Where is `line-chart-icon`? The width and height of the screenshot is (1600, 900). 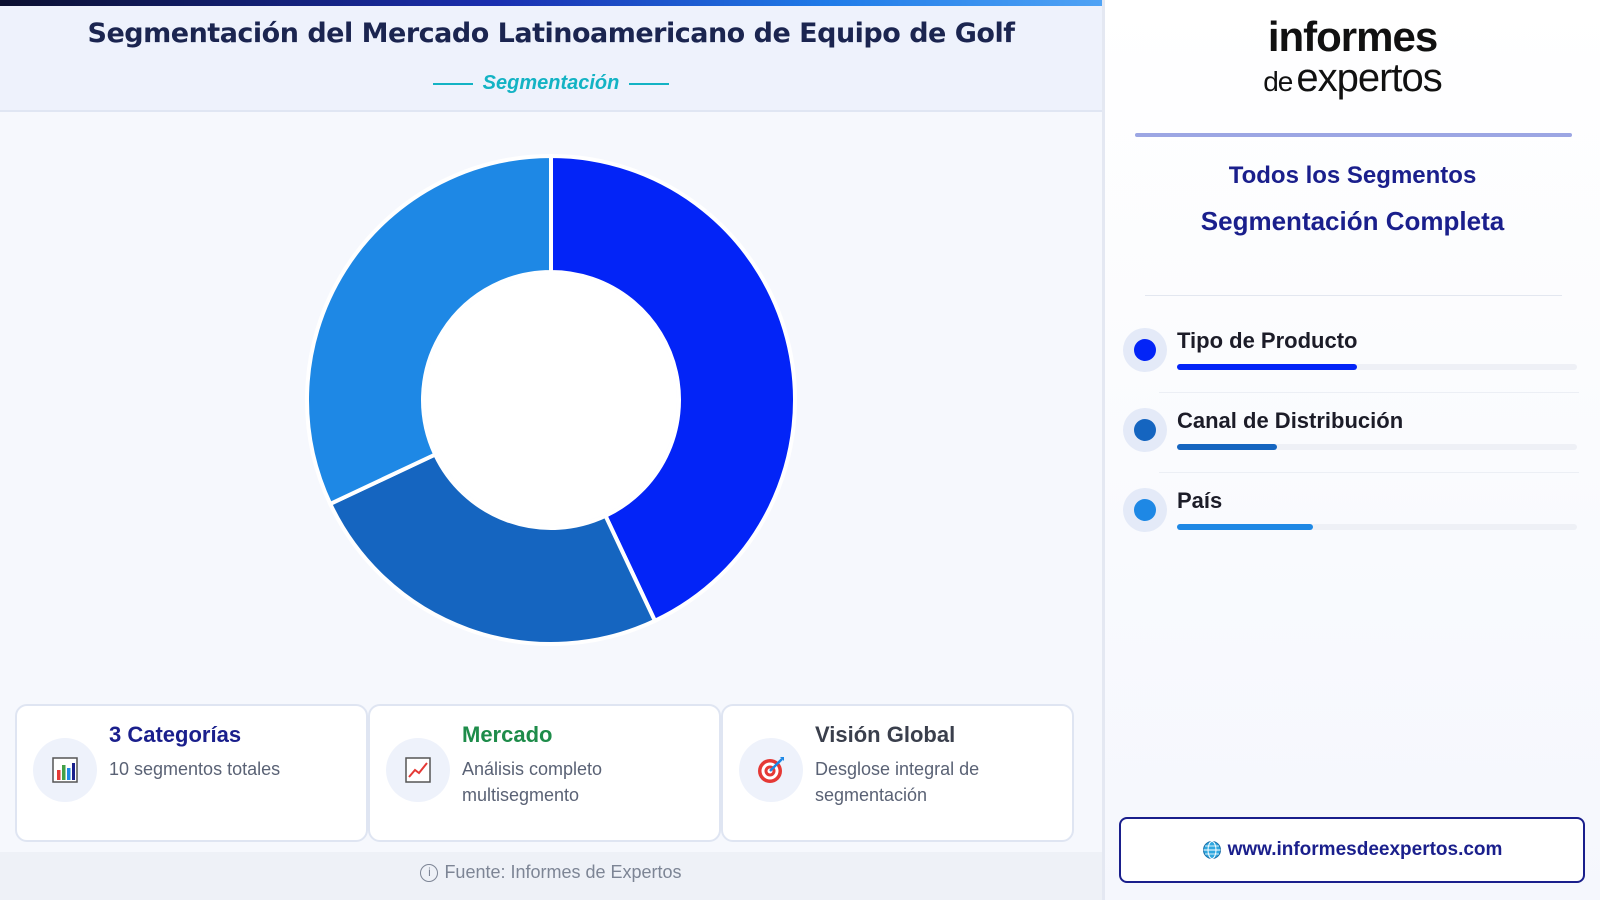 line-chart-icon is located at coordinates (418, 770).